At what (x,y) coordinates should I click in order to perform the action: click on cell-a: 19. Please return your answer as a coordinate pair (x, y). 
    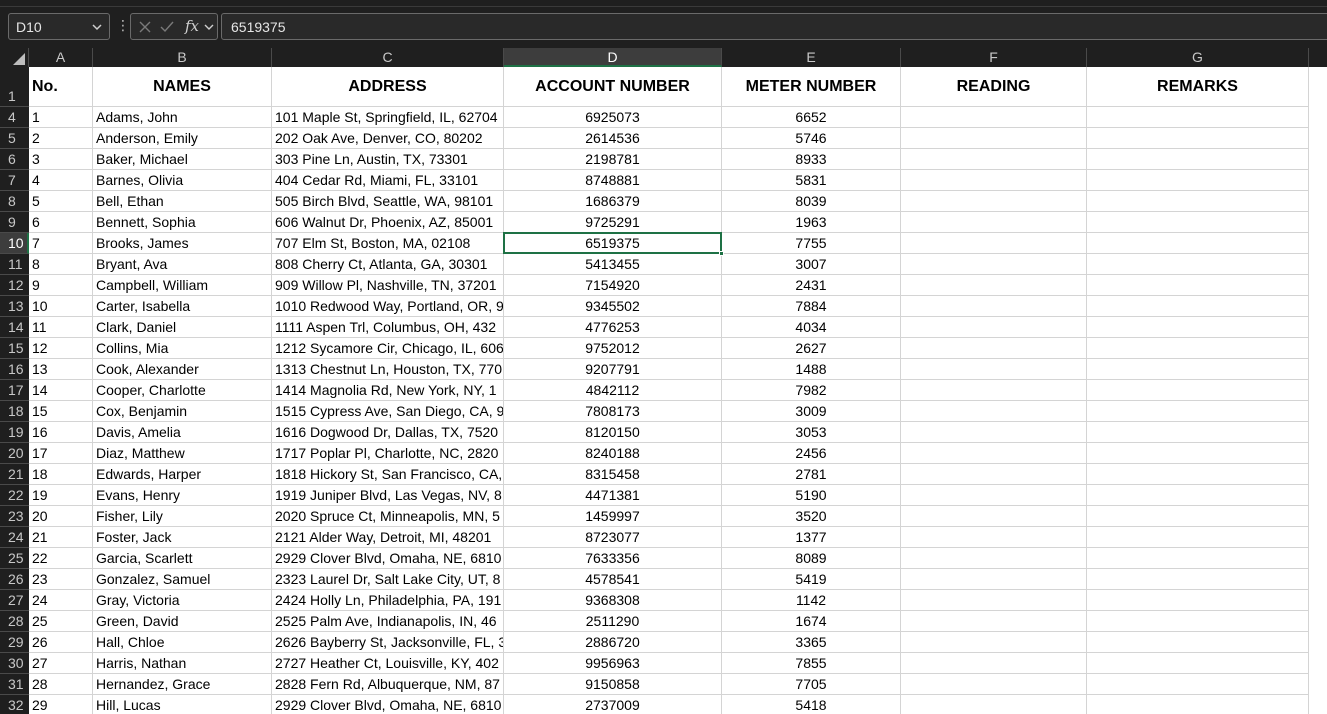
    Looking at the image, I should click on (61, 495).